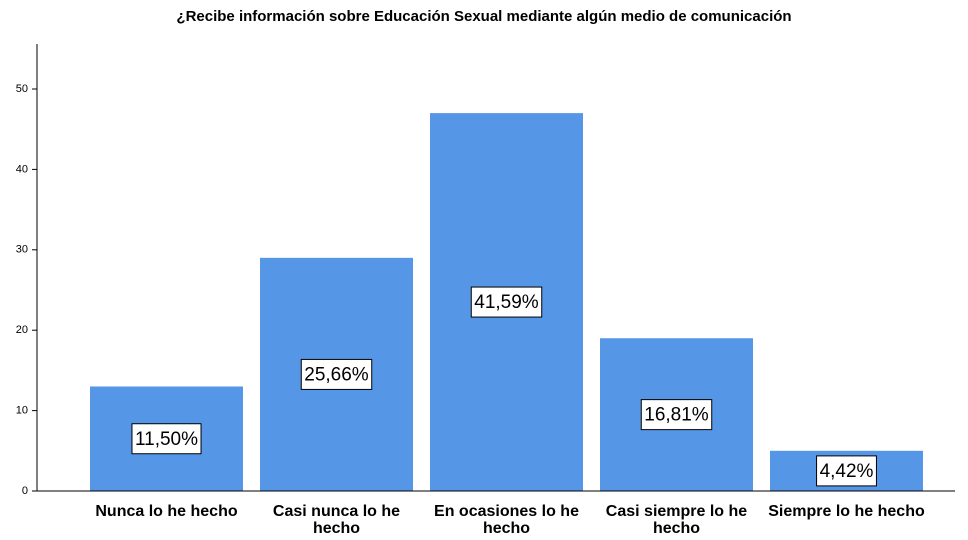 This screenshot has height=540, width=968. I want to click on x-tick-label: En ocasiones lo he hecho, so click(506, 520).